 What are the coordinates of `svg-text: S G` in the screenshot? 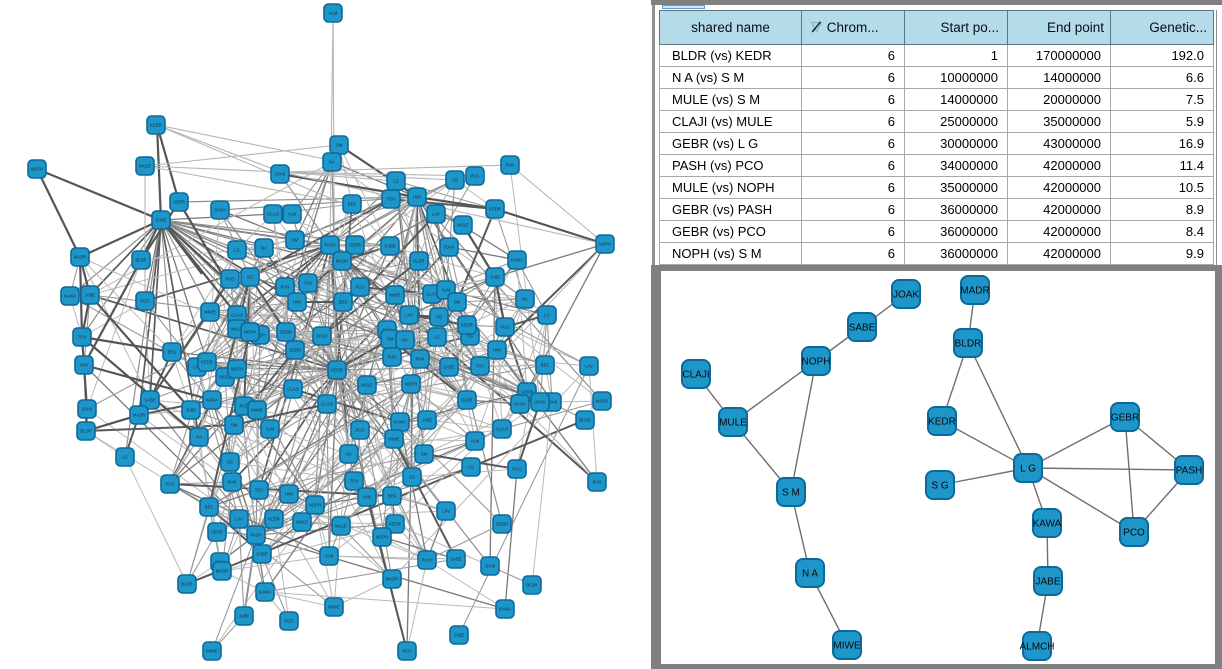 It's located at (939, 486).